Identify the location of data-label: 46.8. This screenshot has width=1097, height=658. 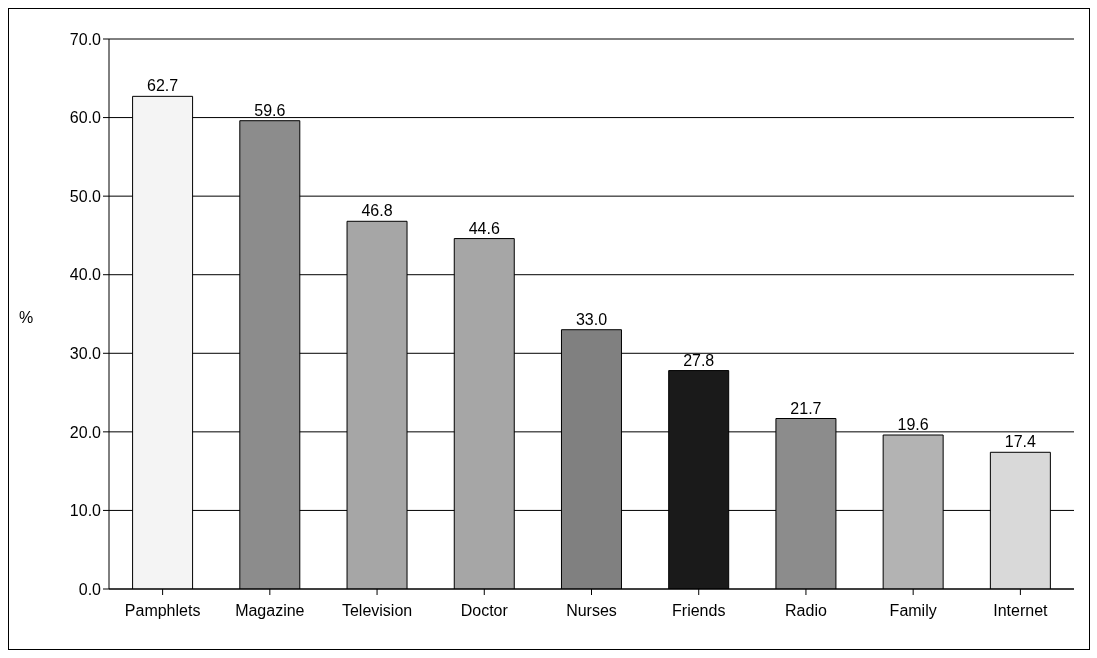
(377, 211).